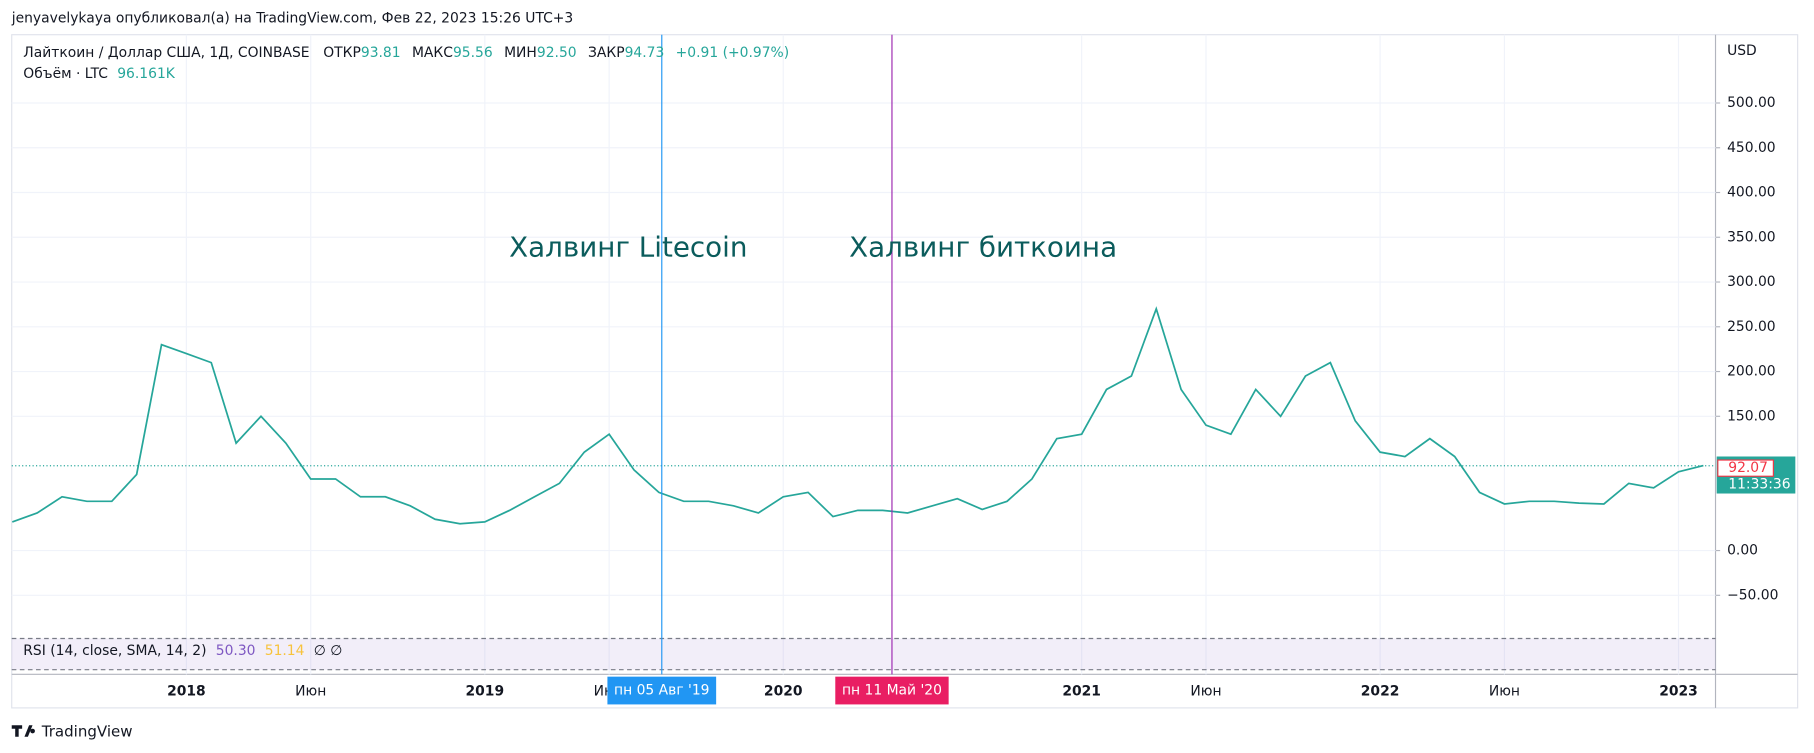  What do you see at coordinates (863, 654) in the screenshot?
I see `rsi-band` at bounding box center [863, 654].